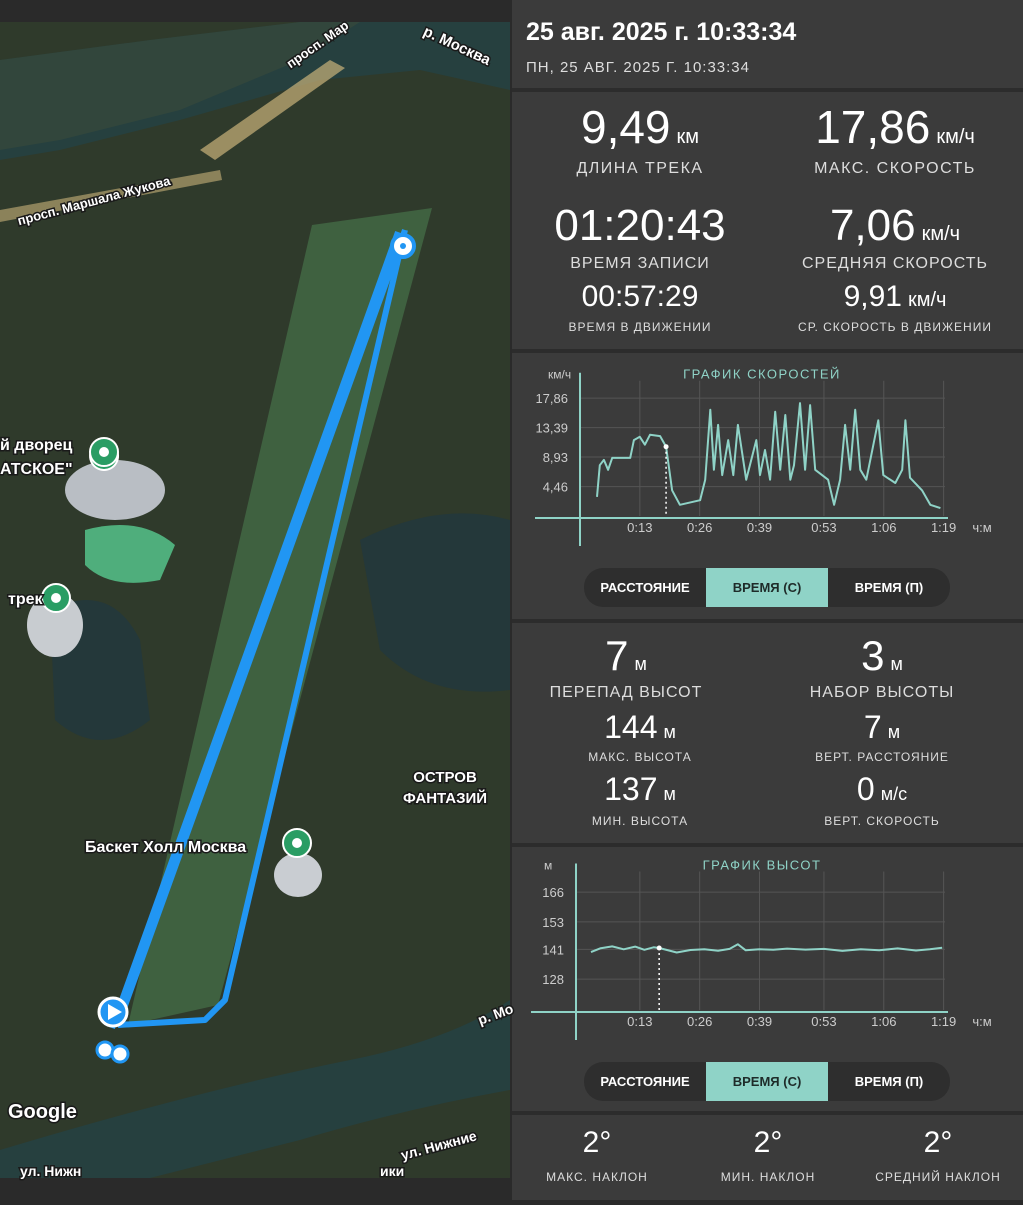 This screenshot has height=1205, width=1023. Describe the element at coordinates (26, 599) in the screenshot. I see `map-label: трек` at that location.